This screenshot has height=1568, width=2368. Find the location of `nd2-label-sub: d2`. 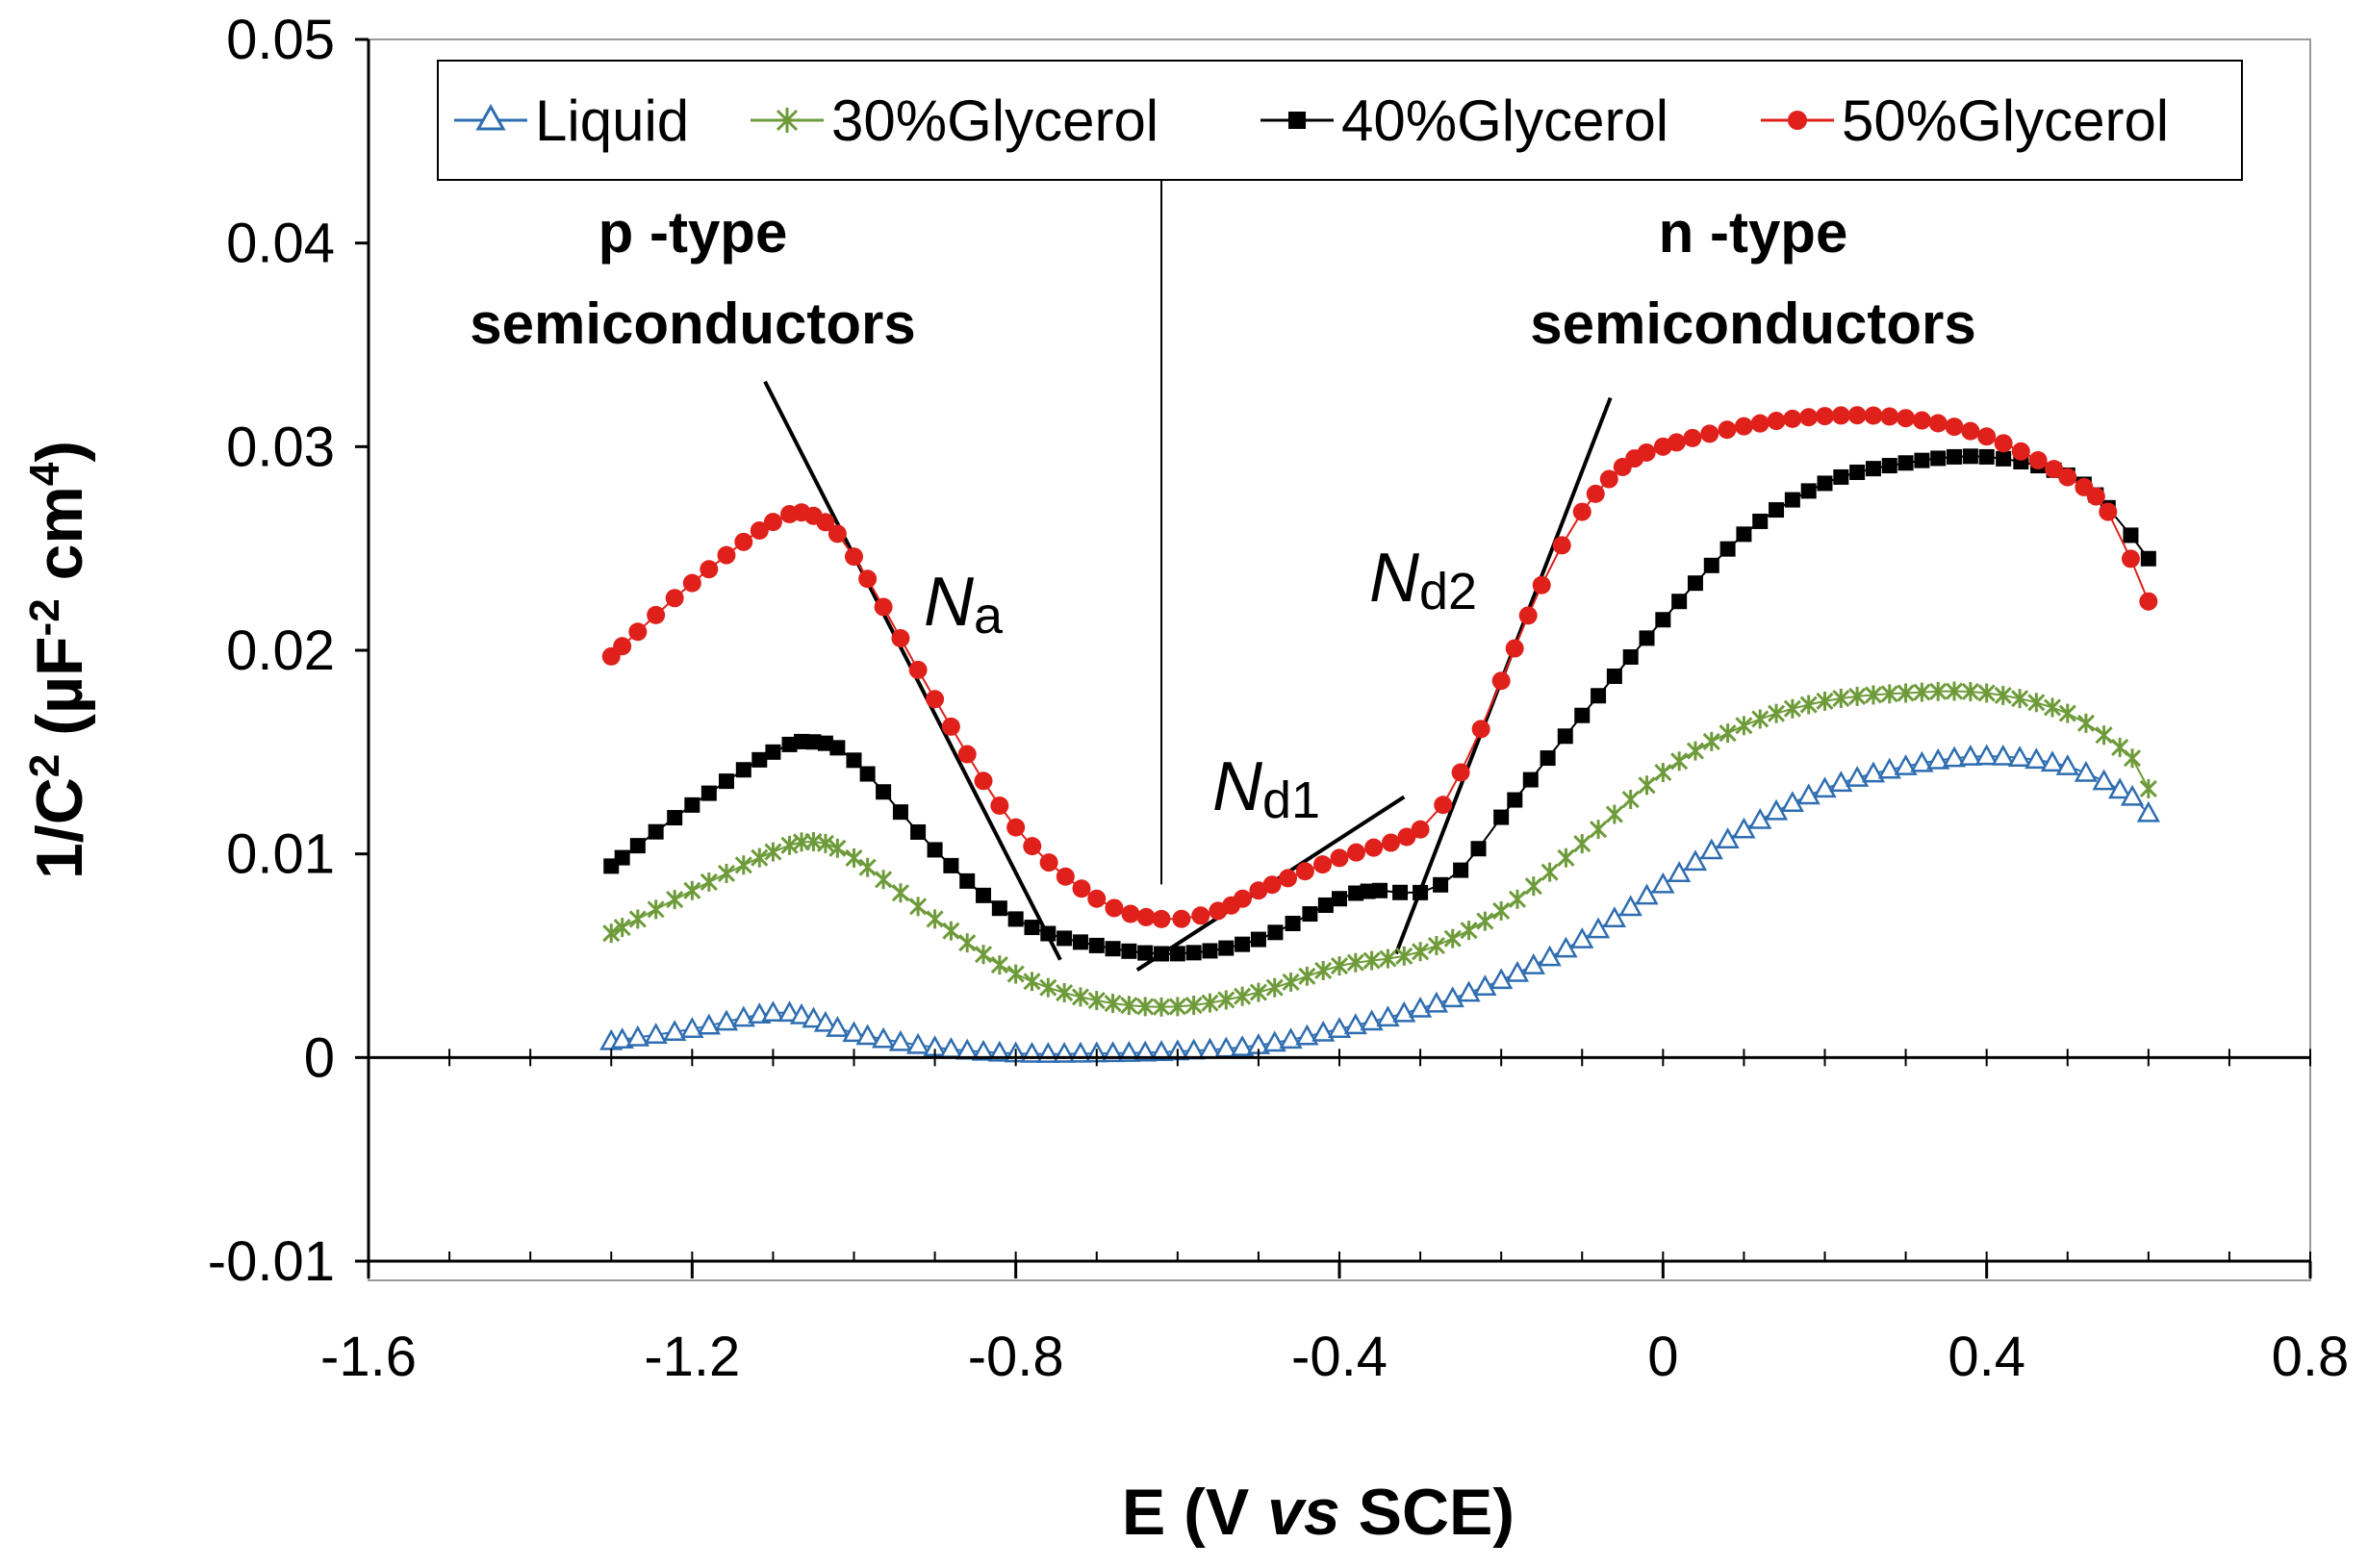

nd2-label-sub: d2 is located at coordinates (1448, 591).